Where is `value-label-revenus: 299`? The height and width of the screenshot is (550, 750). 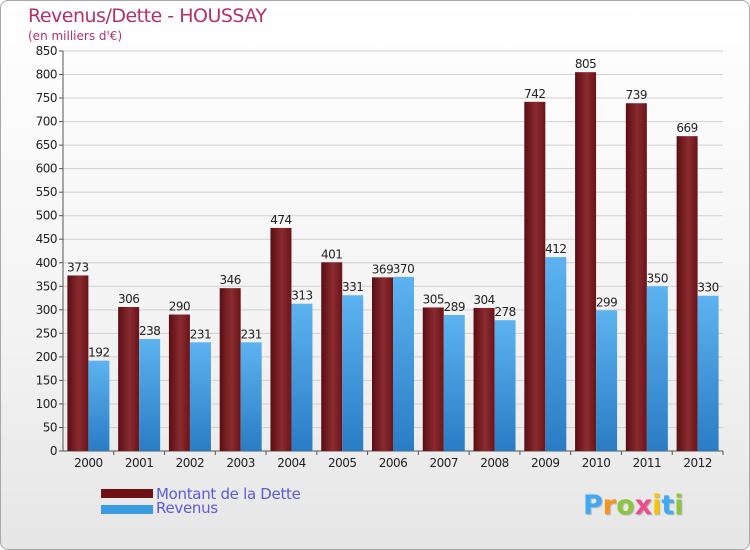
value-label-revenus: 299 is located at coordinates (606, 302).